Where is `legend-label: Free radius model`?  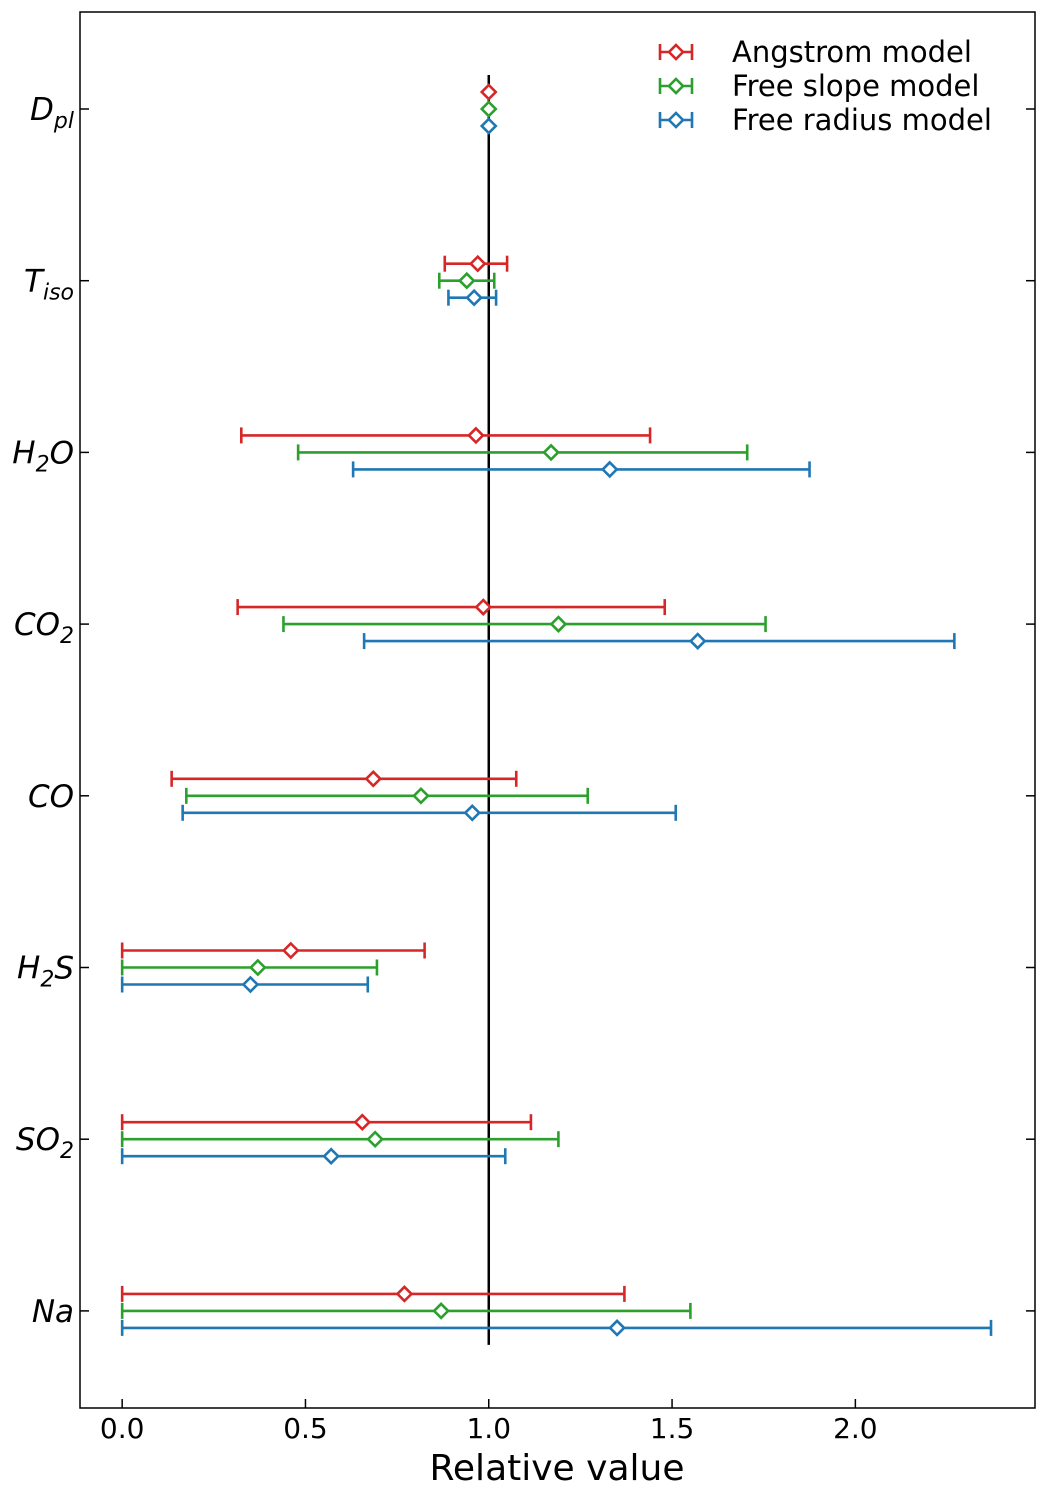
legend-label: Free radius model is located at coordinates (862, 120).